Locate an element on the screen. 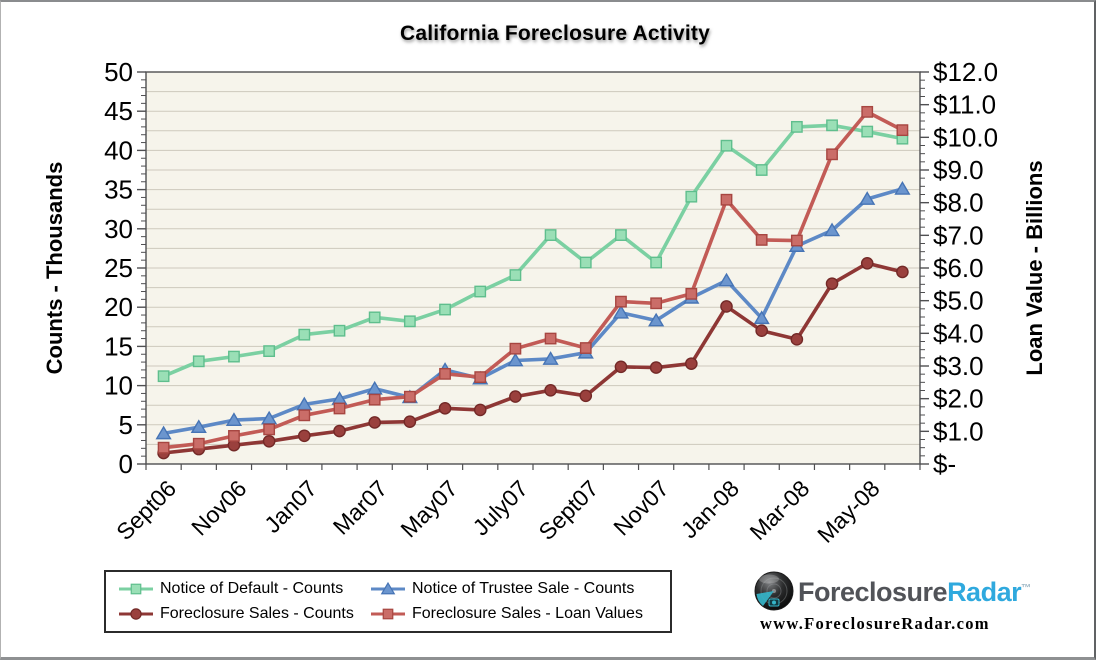 Image resolution: width=1096 pixels, height=660 pixels. svg-text: May-08 is located at coordinates (848, 511).